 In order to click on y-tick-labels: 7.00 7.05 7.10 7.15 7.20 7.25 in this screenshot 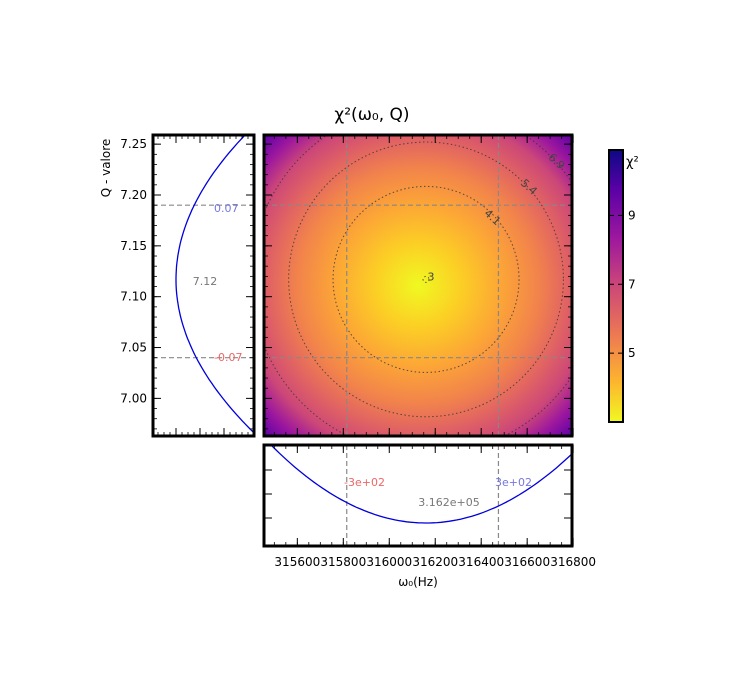, I will do `click(133, 271)`.